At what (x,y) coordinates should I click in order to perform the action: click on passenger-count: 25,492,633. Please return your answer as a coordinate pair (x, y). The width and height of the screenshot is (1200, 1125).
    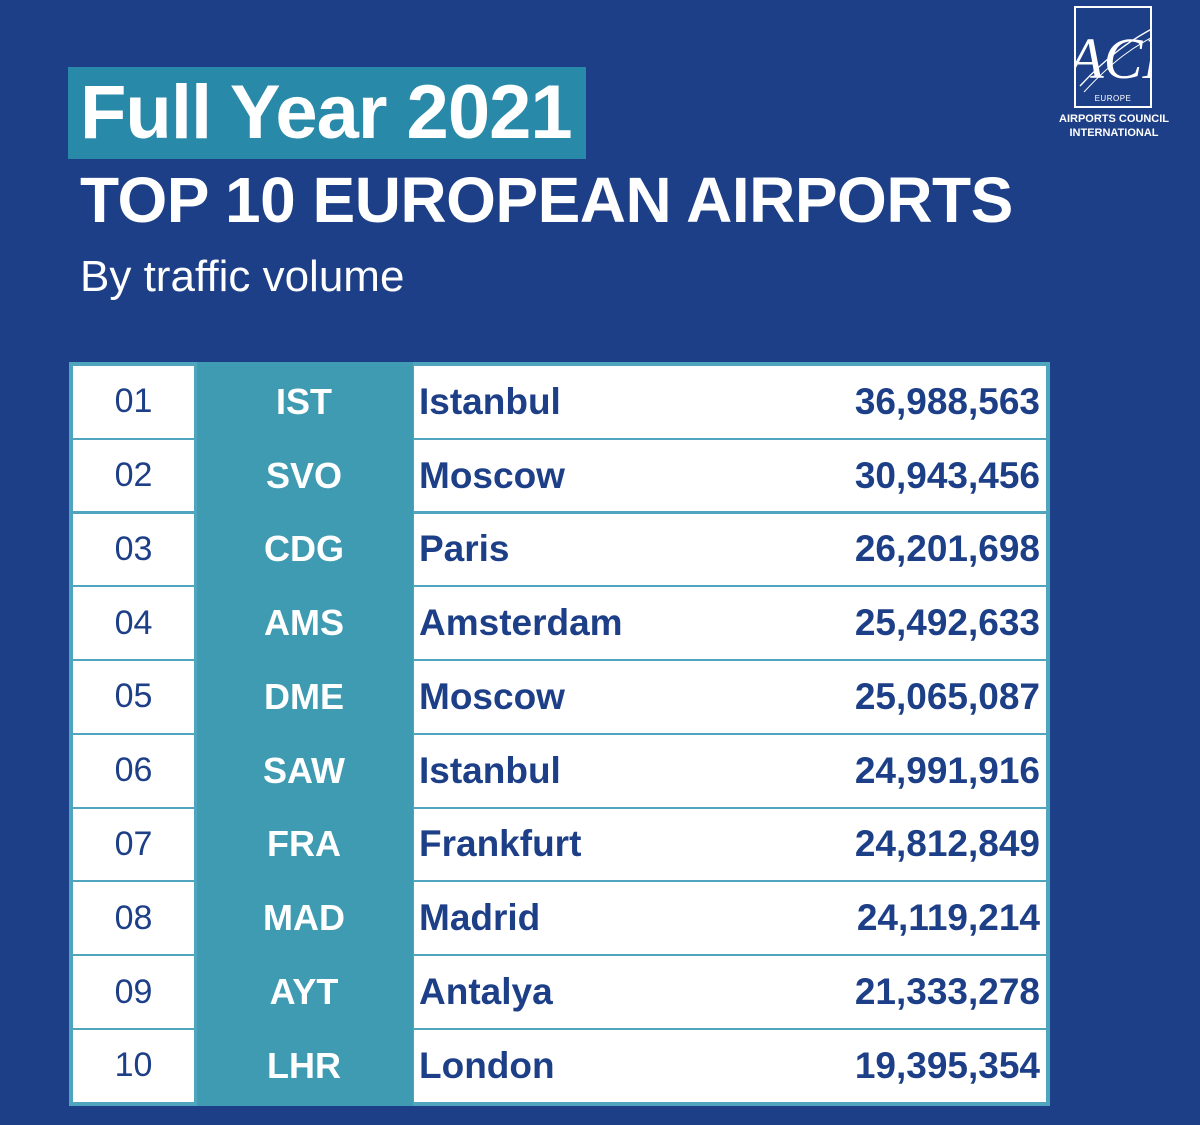
    Looking at the image, I should click on (947, 623).